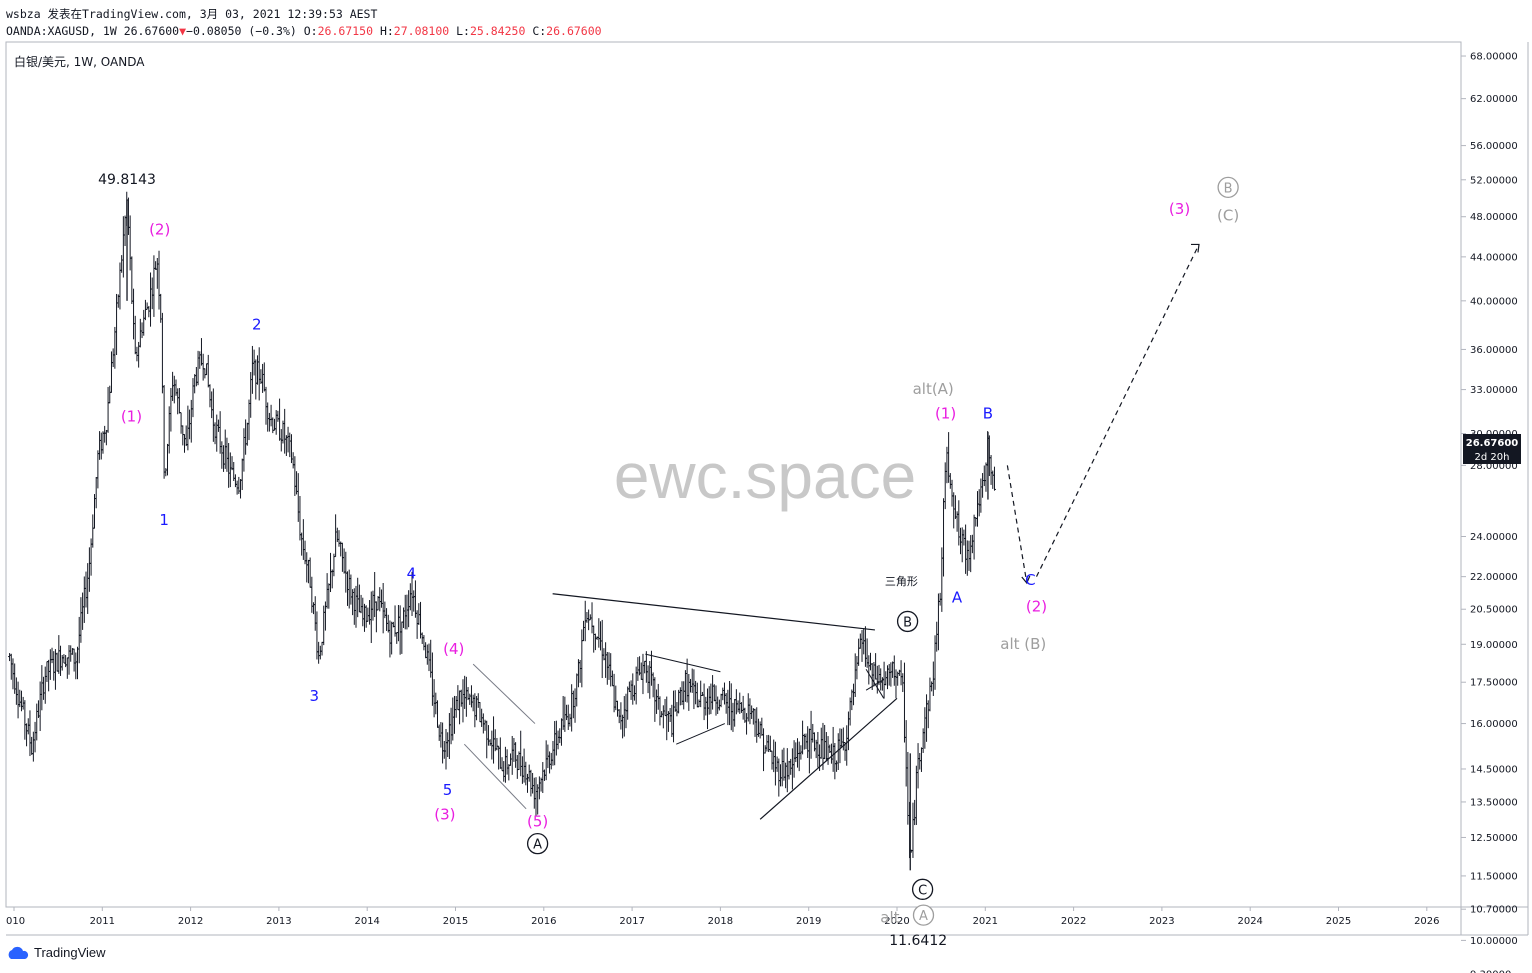 This screenshot has height=973, width=1532. I want to click on svg-text: A, so click(537, 845).